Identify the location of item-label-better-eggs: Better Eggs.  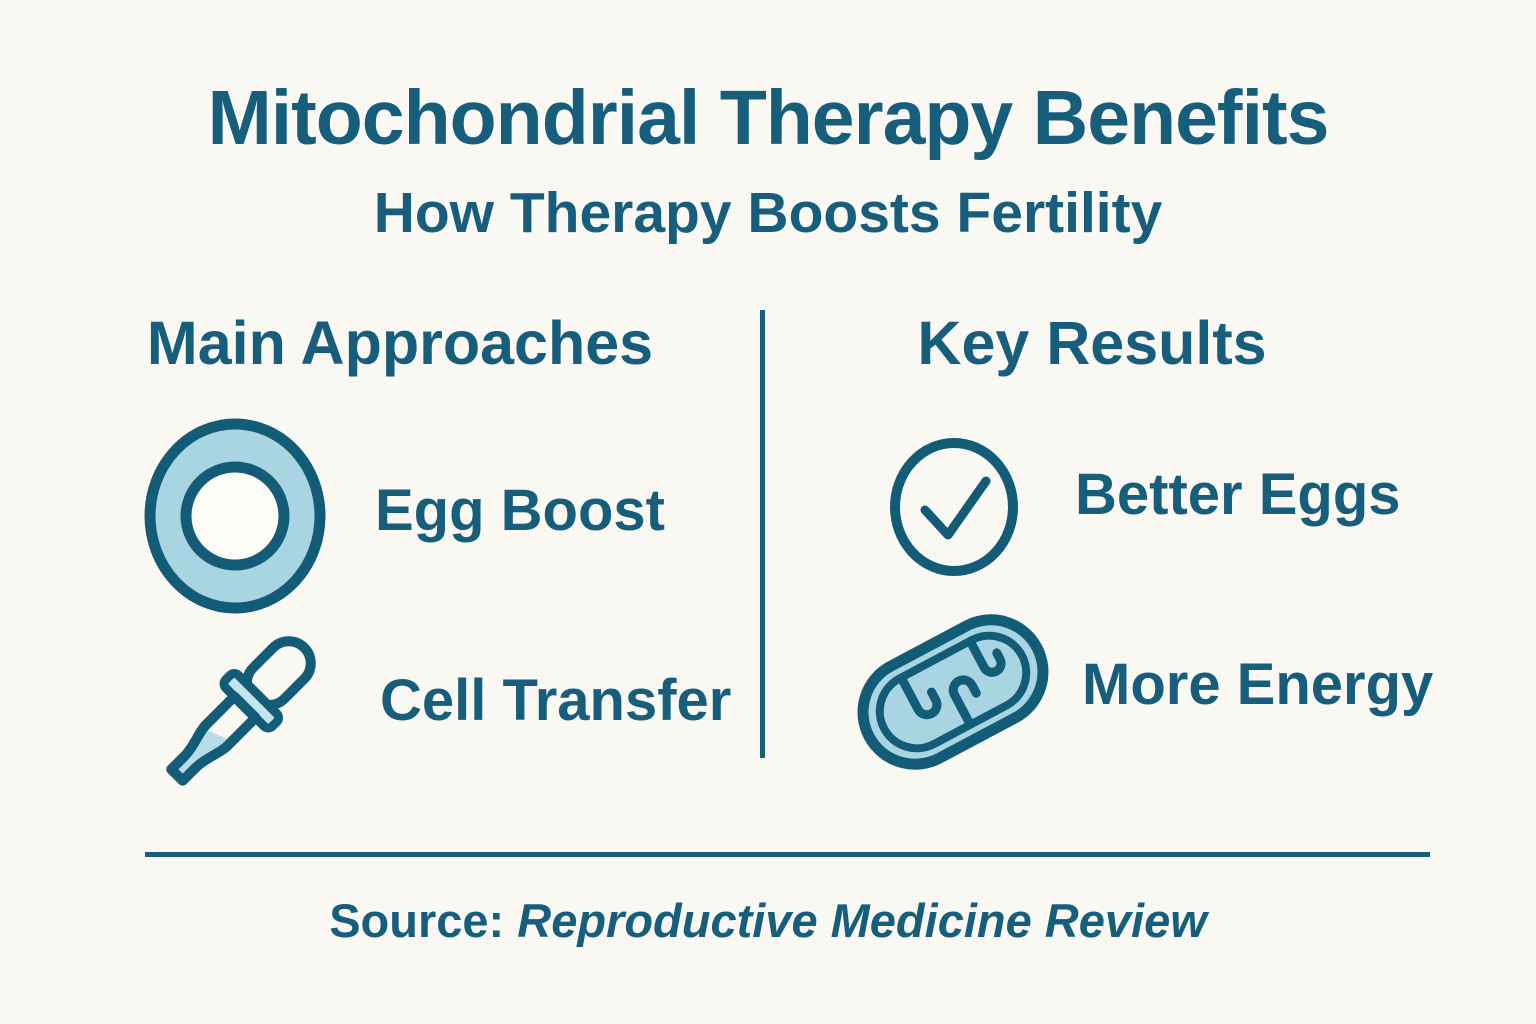
(1238, 494).